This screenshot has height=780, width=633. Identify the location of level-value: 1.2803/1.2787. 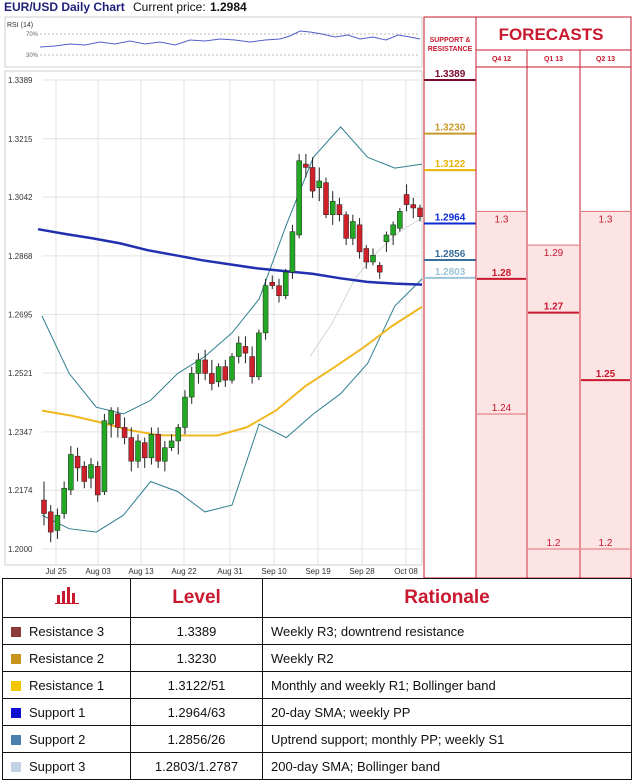
(196, 766).